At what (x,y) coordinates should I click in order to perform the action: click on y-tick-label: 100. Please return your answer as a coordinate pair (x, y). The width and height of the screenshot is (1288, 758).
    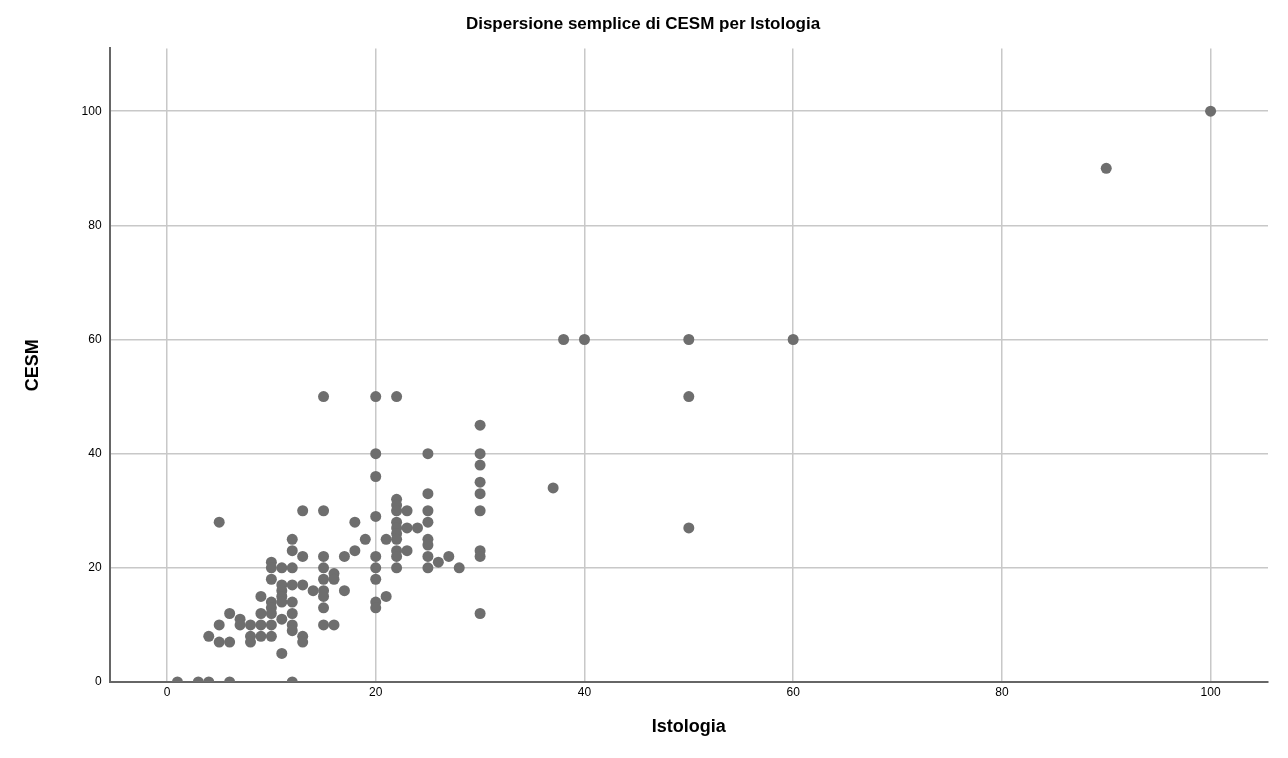
    Looking at the image, I should click on (91, 110).